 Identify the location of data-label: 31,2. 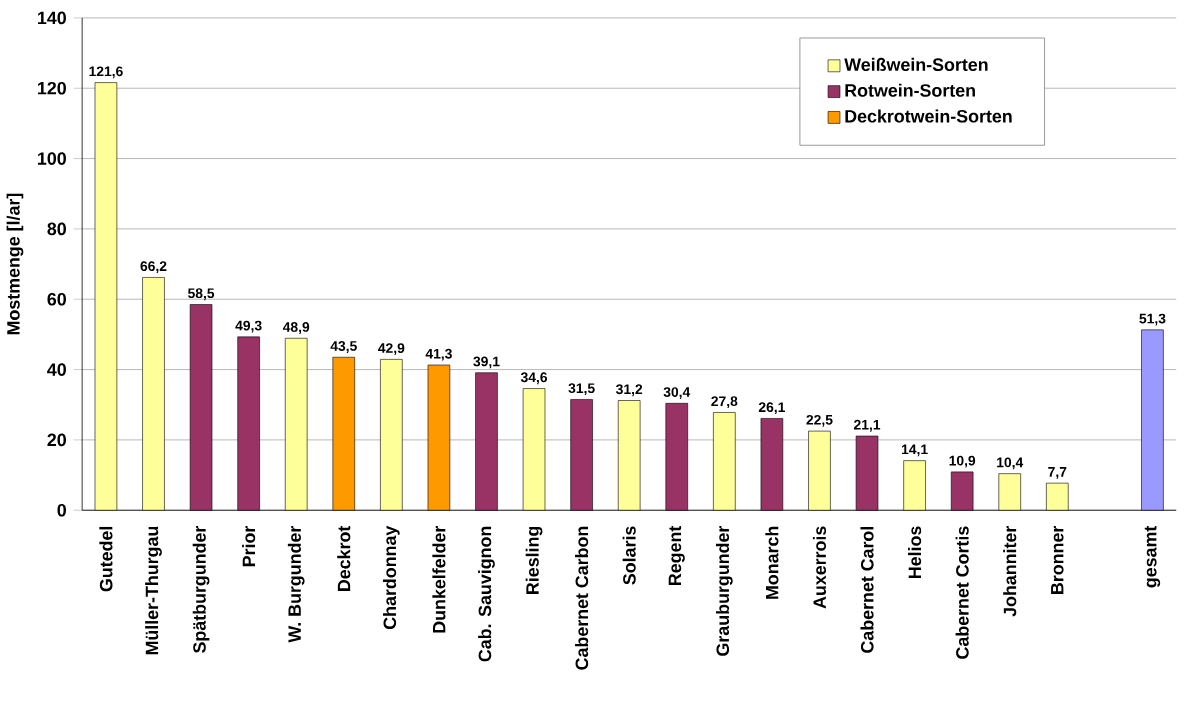
(629, 390).